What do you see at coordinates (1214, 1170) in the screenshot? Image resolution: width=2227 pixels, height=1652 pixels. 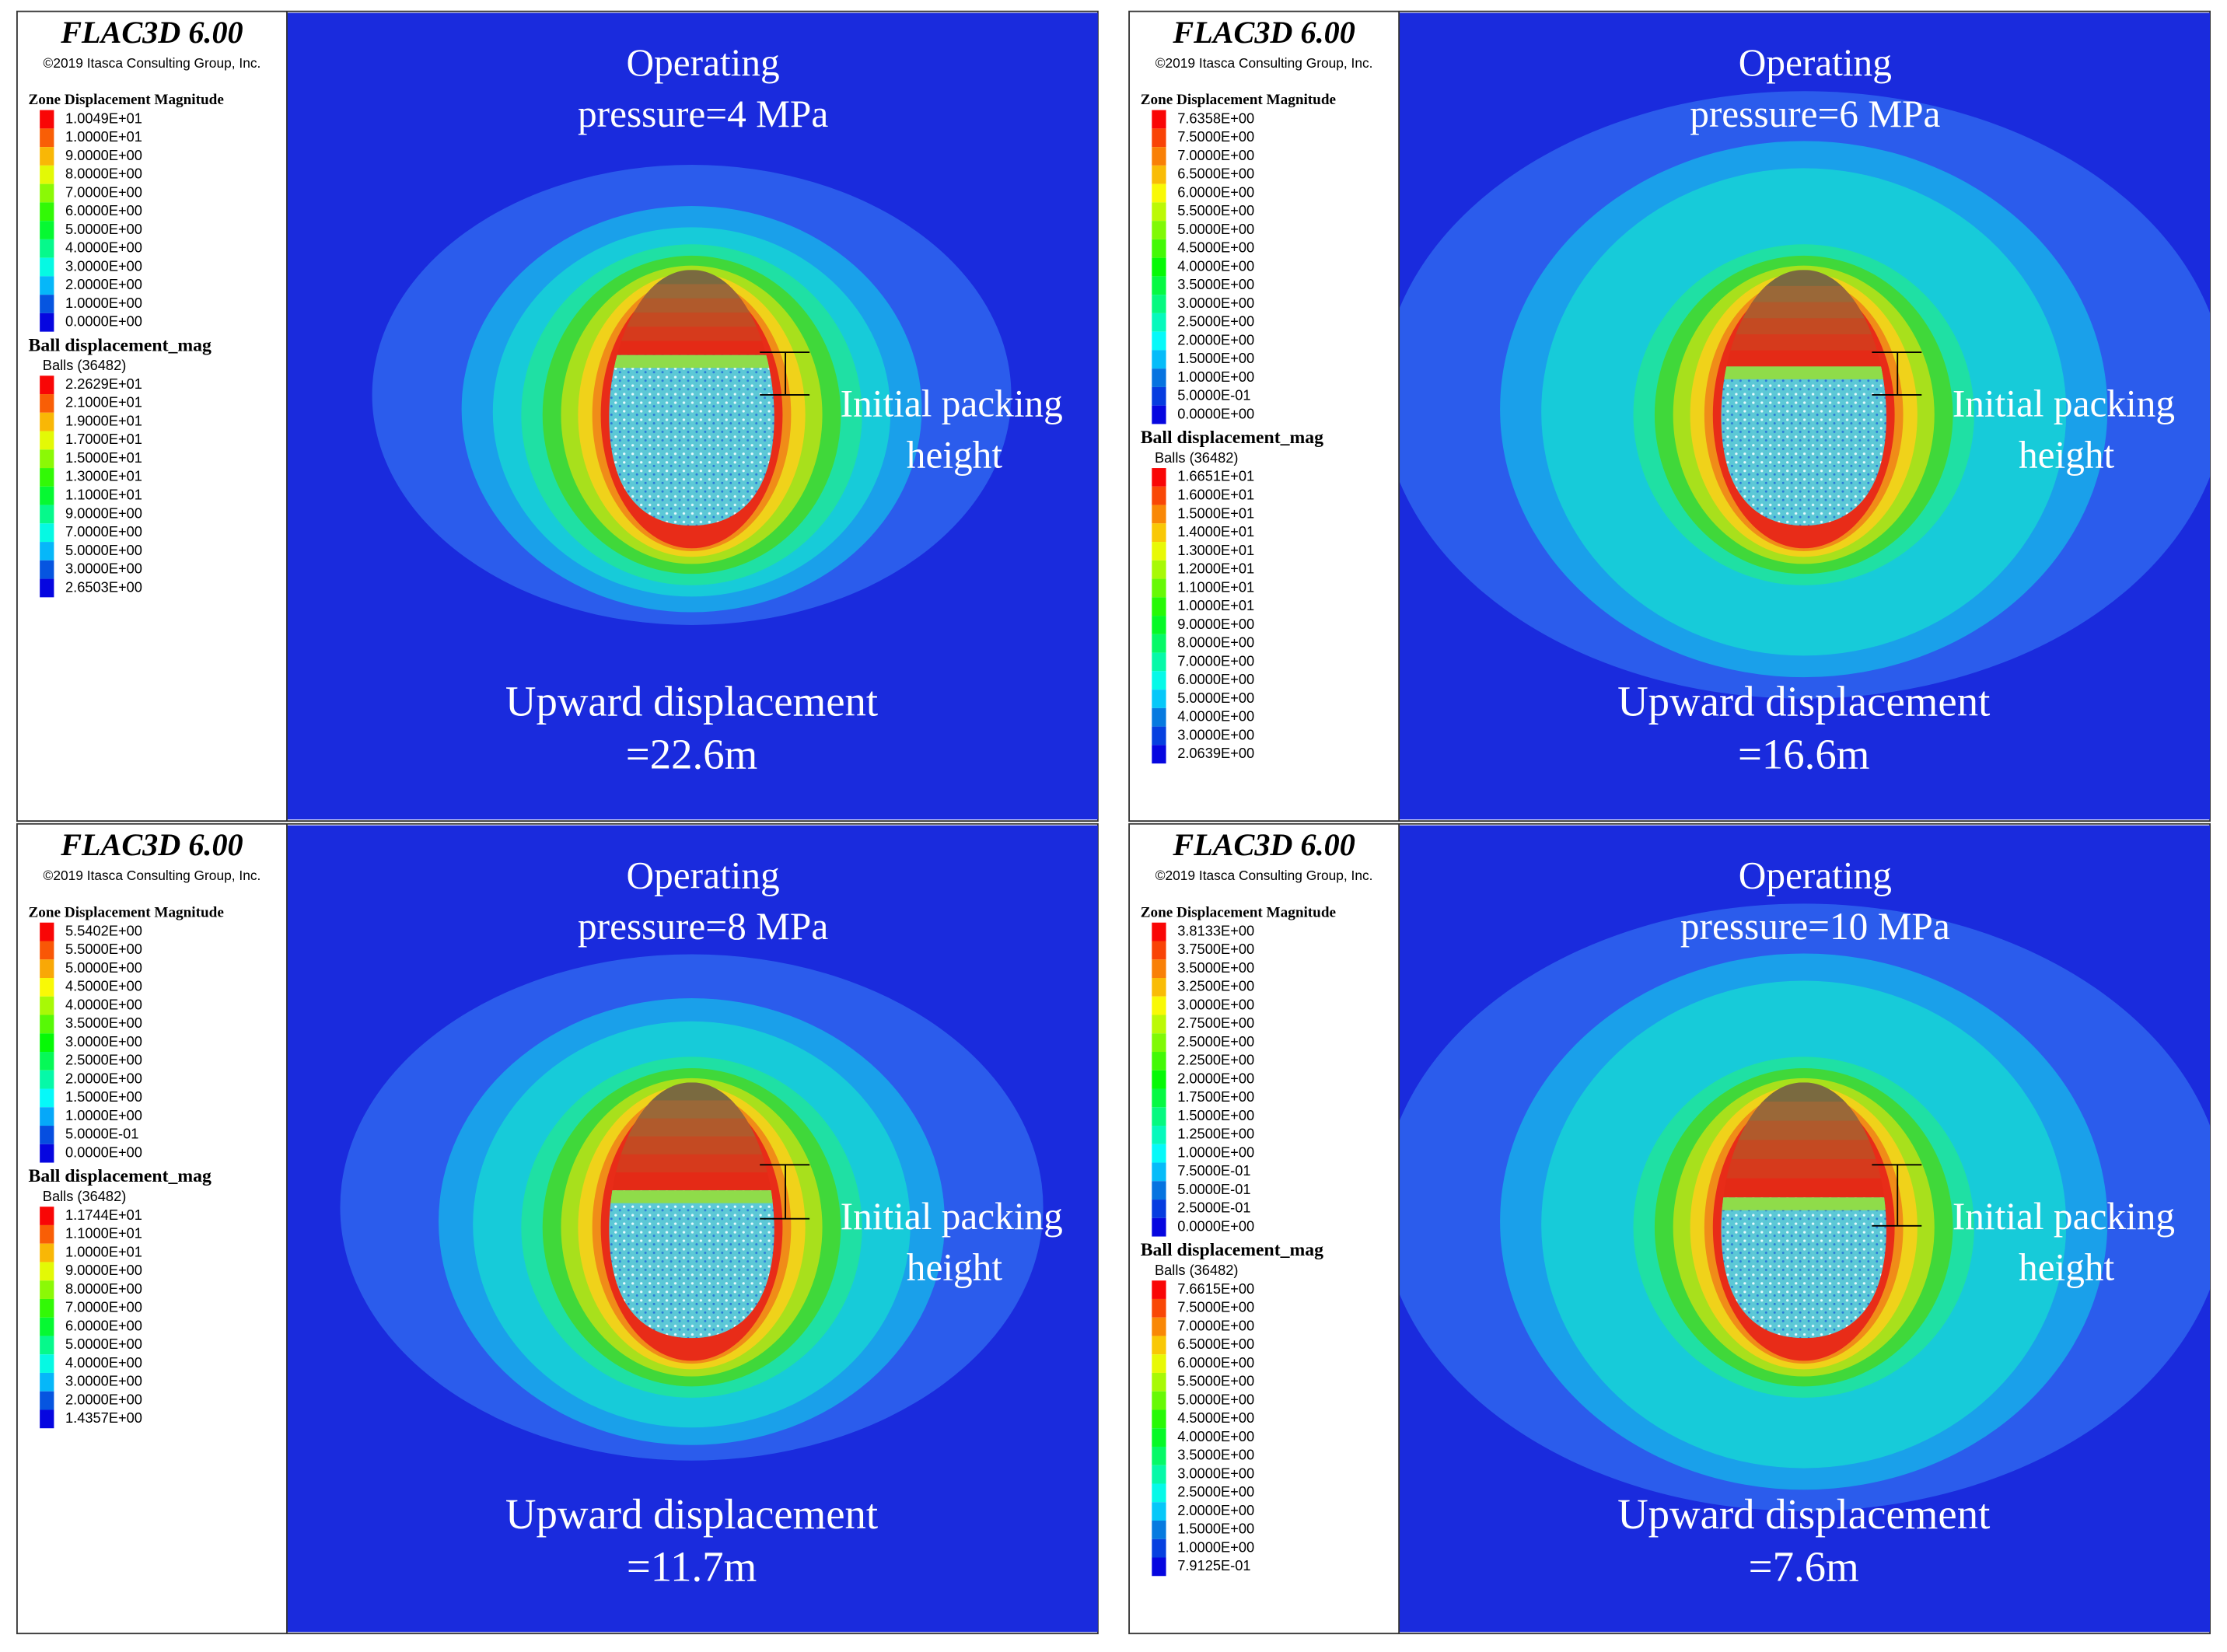 I see `legend-label: 7.5000E-01` at bounding box center [1214, 1170].